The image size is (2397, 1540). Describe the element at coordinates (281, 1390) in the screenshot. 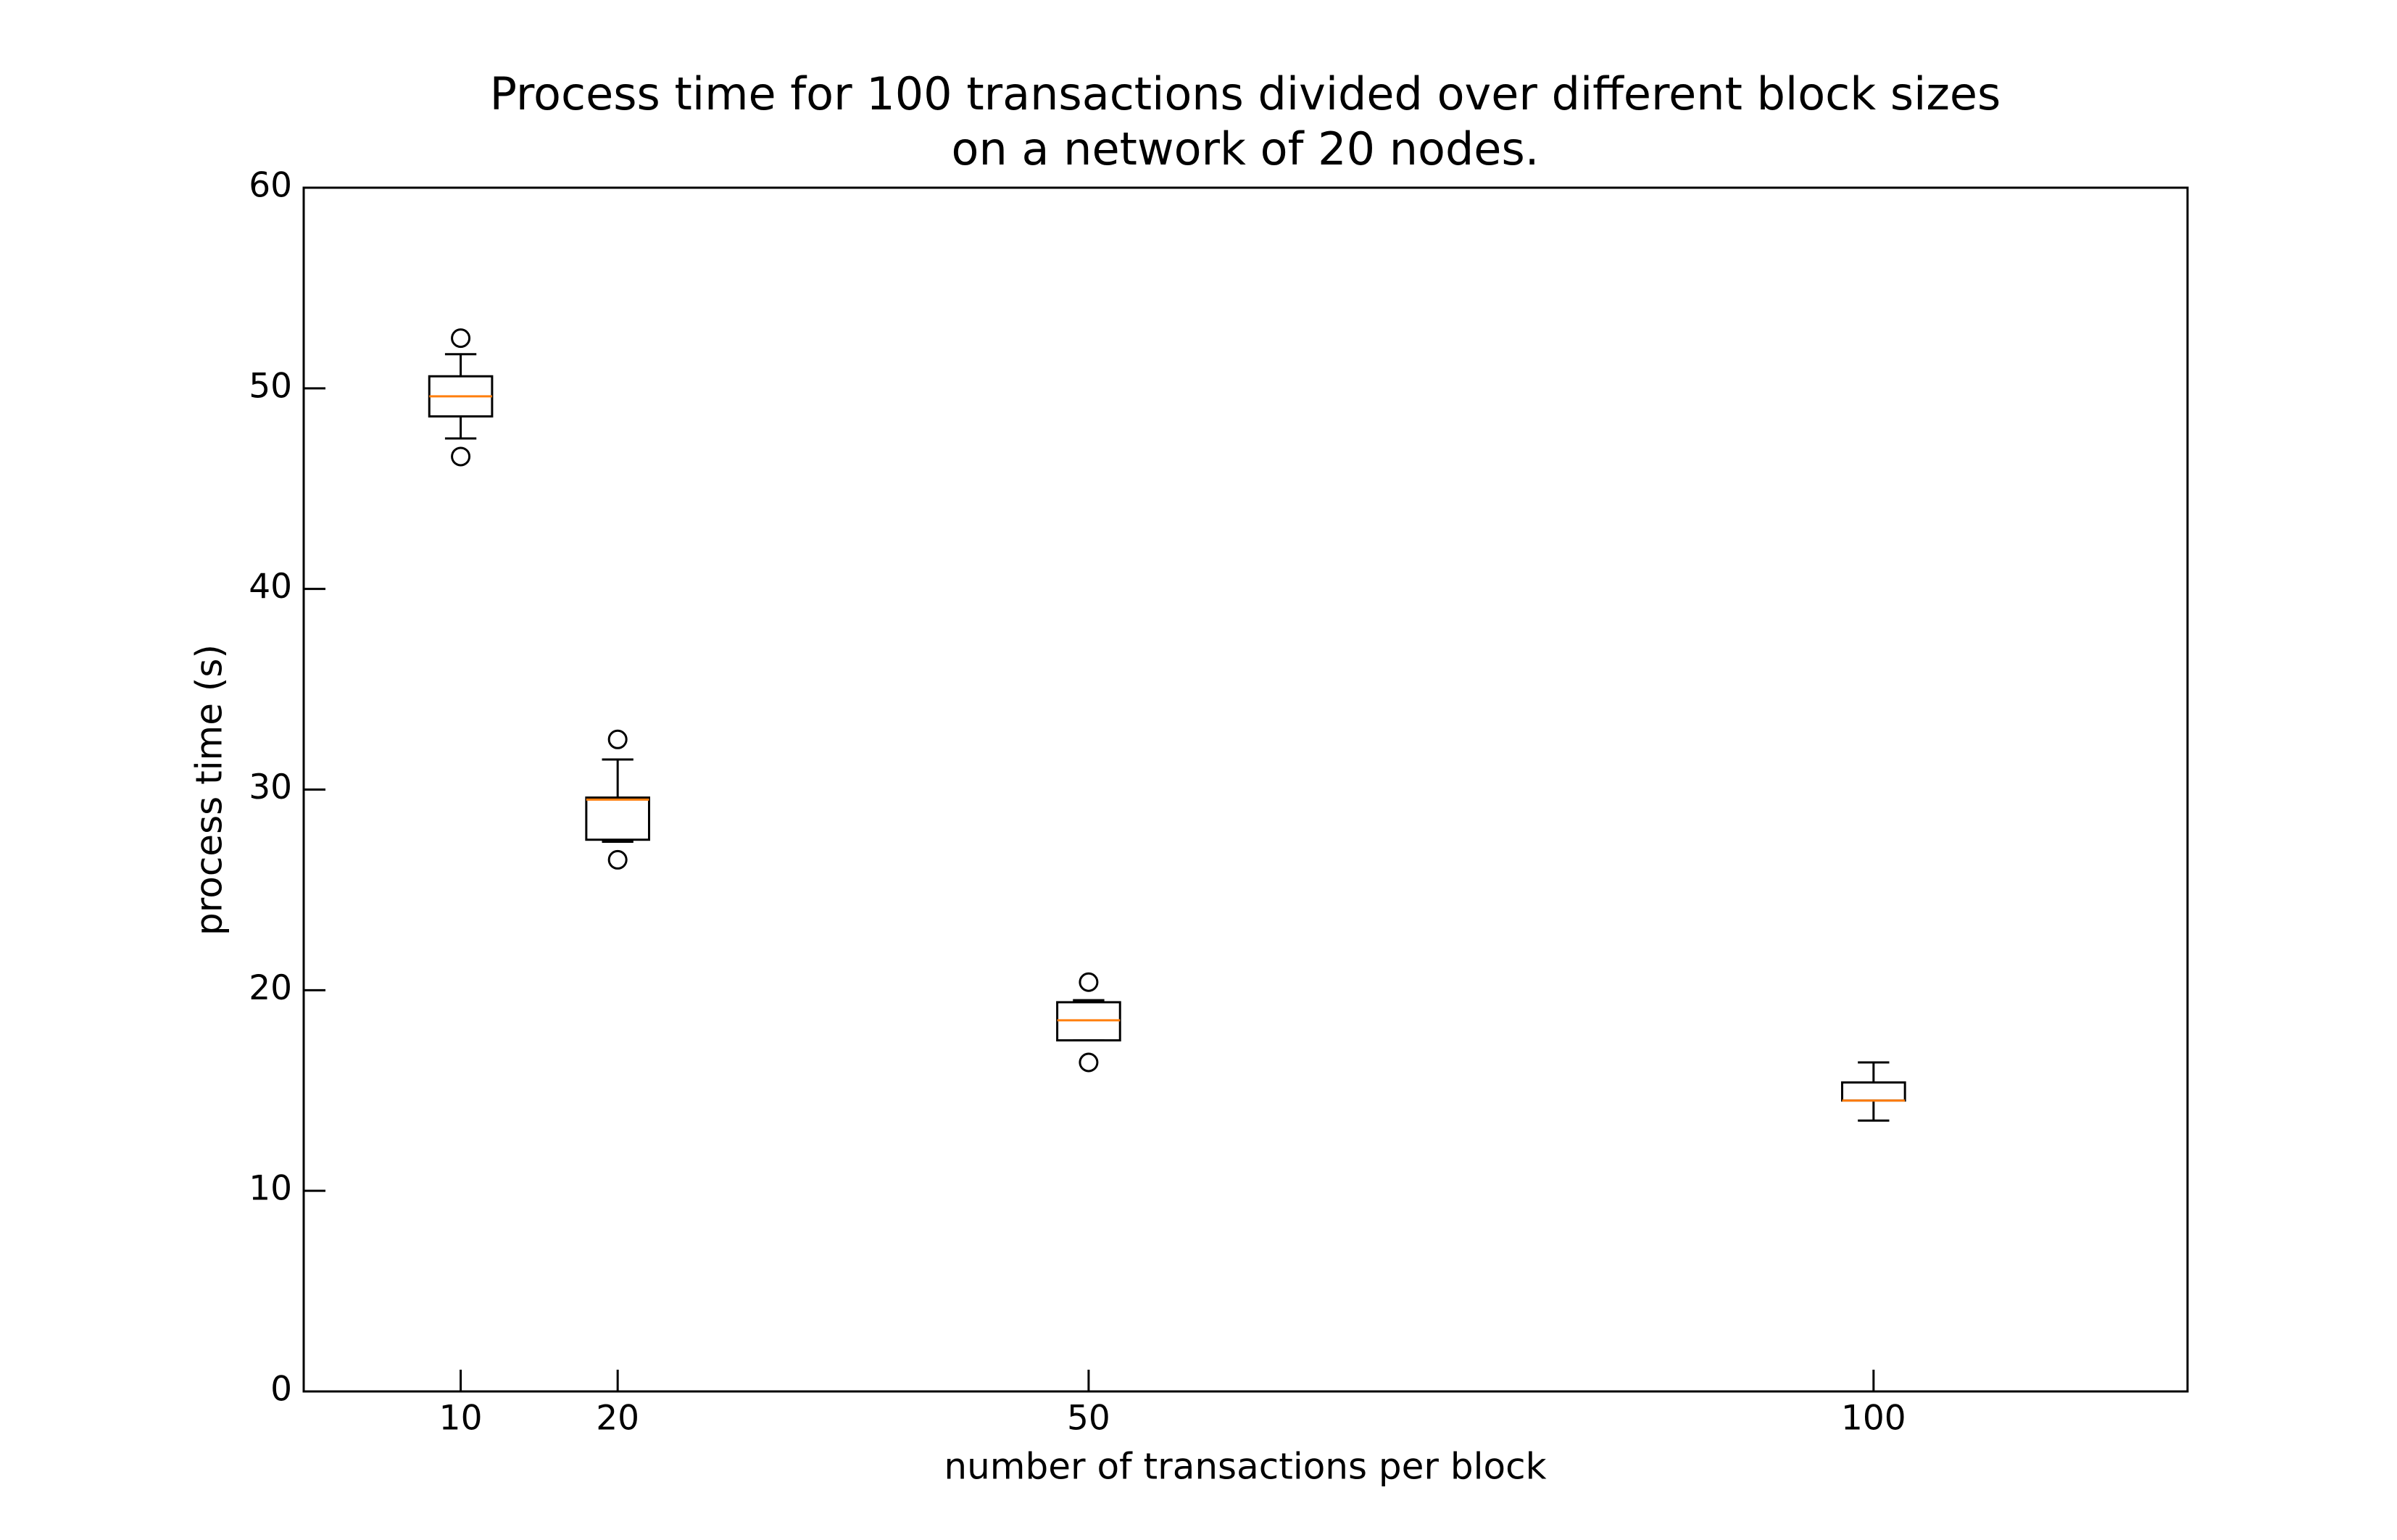

I see `y-tick-label: 0` at that location.